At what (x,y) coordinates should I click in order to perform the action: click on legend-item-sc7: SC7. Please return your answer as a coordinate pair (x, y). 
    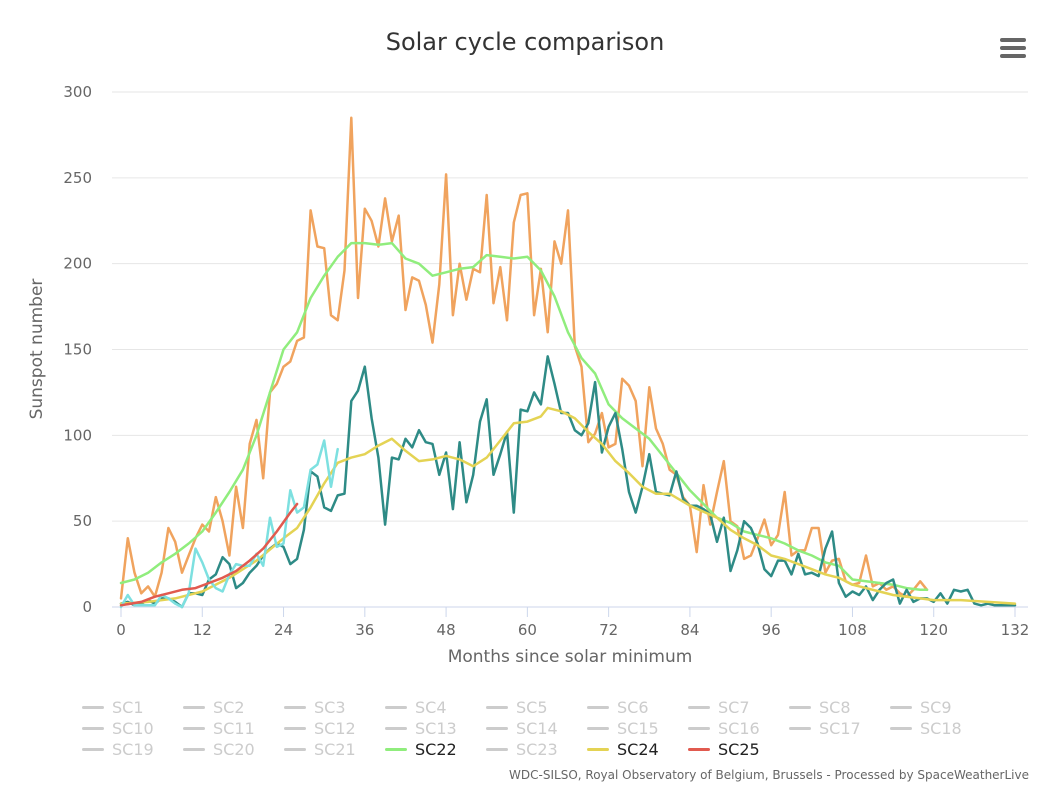
    Looking at the image, I should click on (719, 707).